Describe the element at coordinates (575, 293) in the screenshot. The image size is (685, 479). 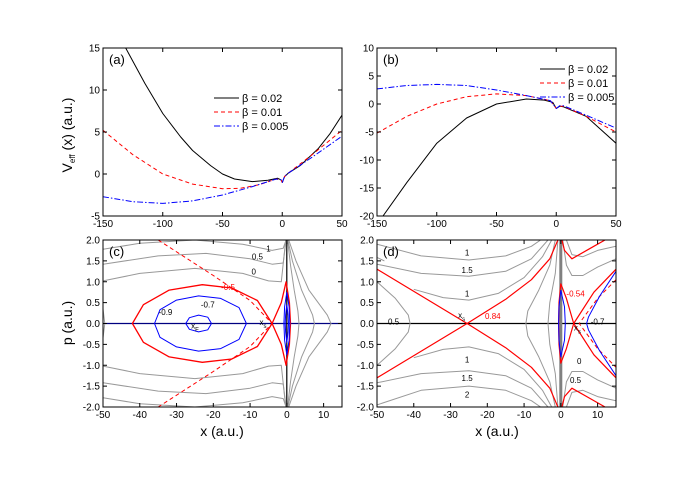
I see `contour-energy-label: -0.54` at that location.